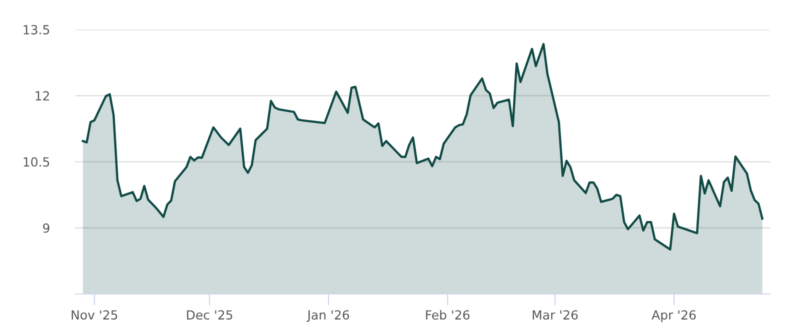 This screenshot has height=324, width=800. I want to click on y-tick-label: 12, so click(42, 95).